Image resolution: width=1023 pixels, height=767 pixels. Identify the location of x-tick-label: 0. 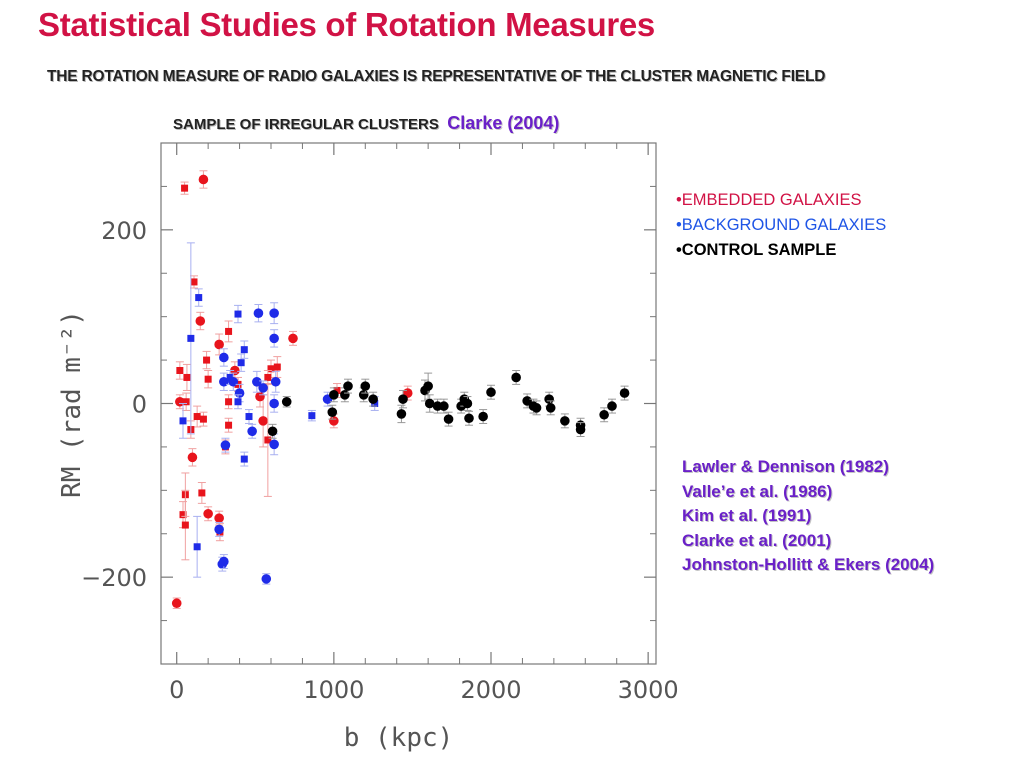
(176, 690).